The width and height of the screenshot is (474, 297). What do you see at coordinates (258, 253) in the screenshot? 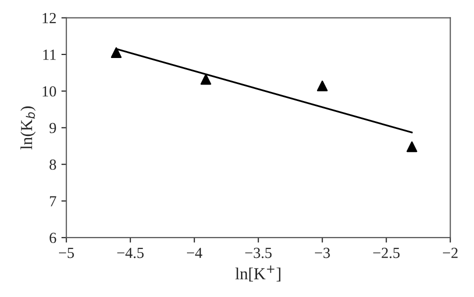
I see `x-tick-label: −3.5` at bounding box center [258, 253].